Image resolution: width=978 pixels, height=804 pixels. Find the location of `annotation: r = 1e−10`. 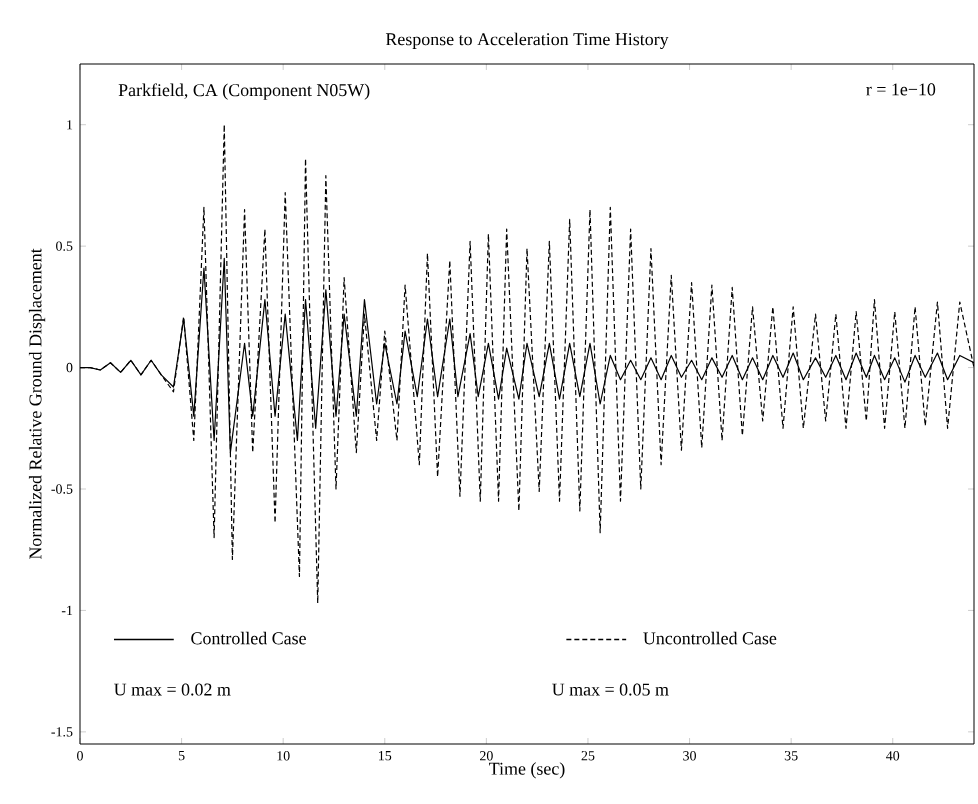

annotation: r = 1e−10 is located at coordinates (901, 89).